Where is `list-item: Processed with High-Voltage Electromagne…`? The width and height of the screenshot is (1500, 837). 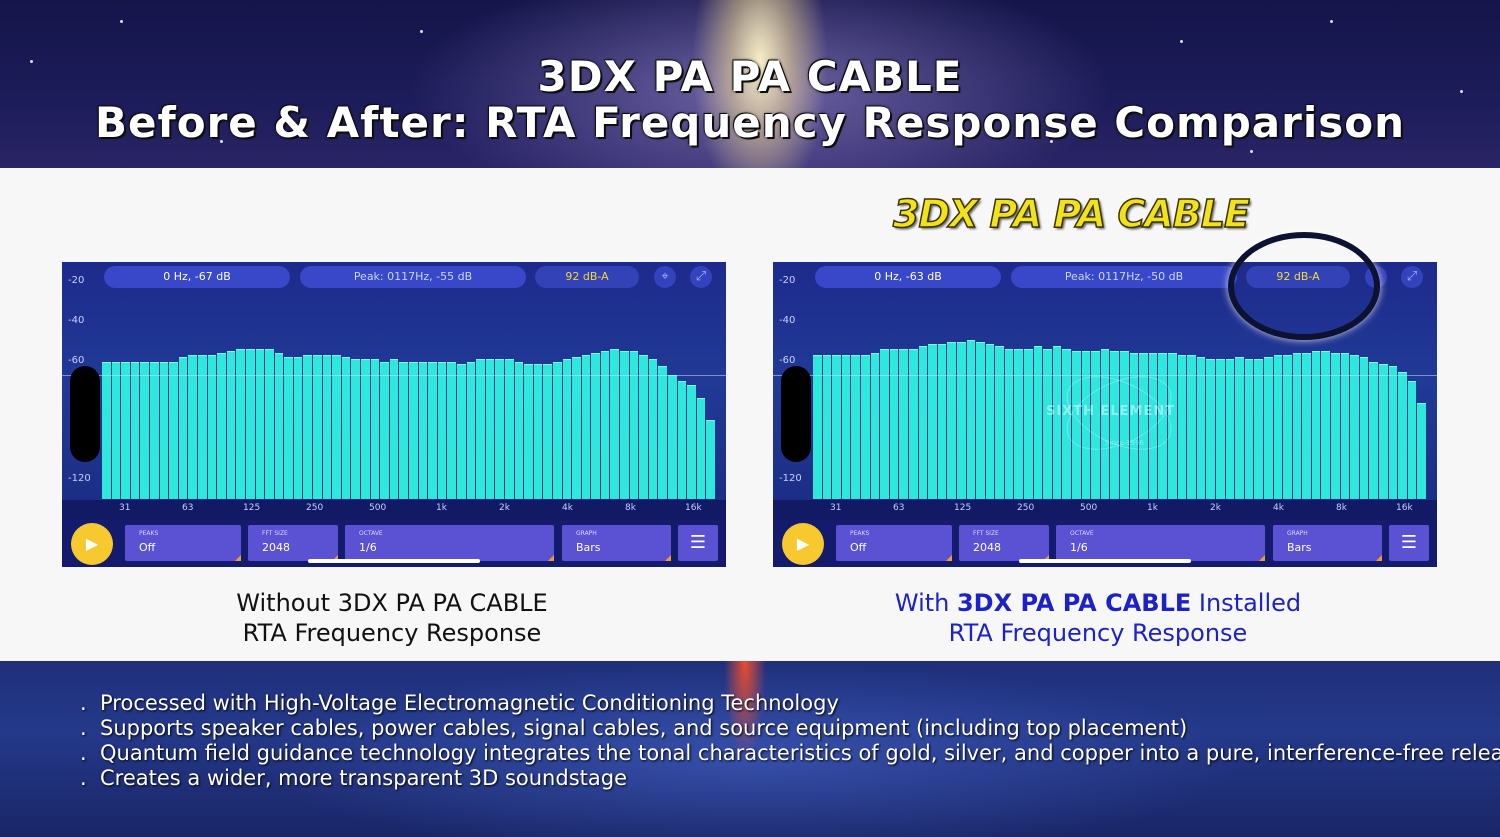 list-item: Processed with High-Voltage Electromagne… is located at coordinates (790, 703).